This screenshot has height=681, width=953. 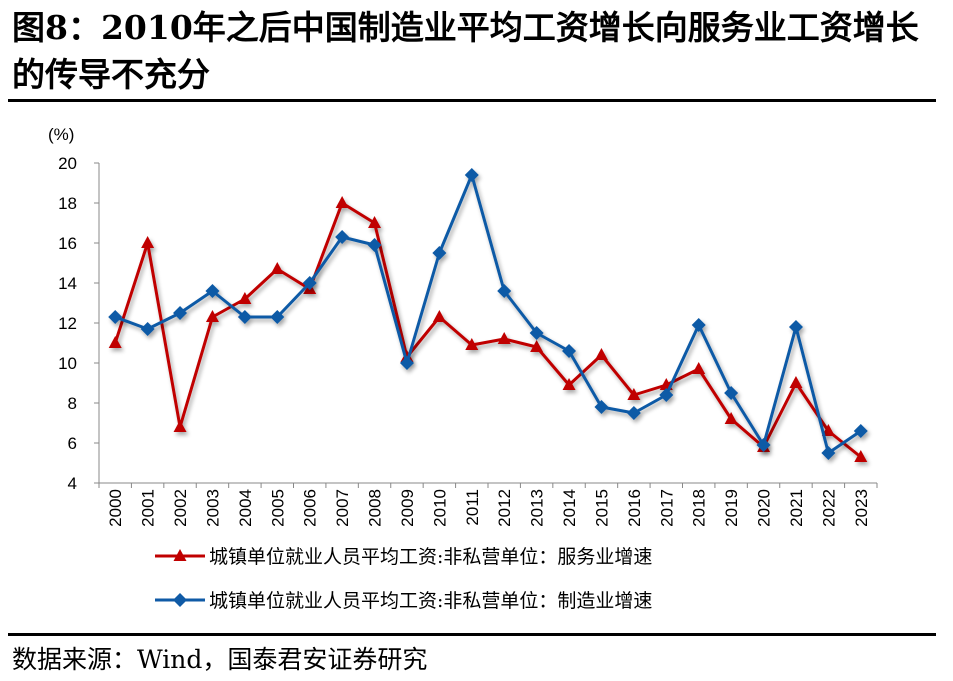 What do you see at coordinates (72, 443) in the screenshot?
I see `y-tick-label: 6` at bounding box center [72, 443].